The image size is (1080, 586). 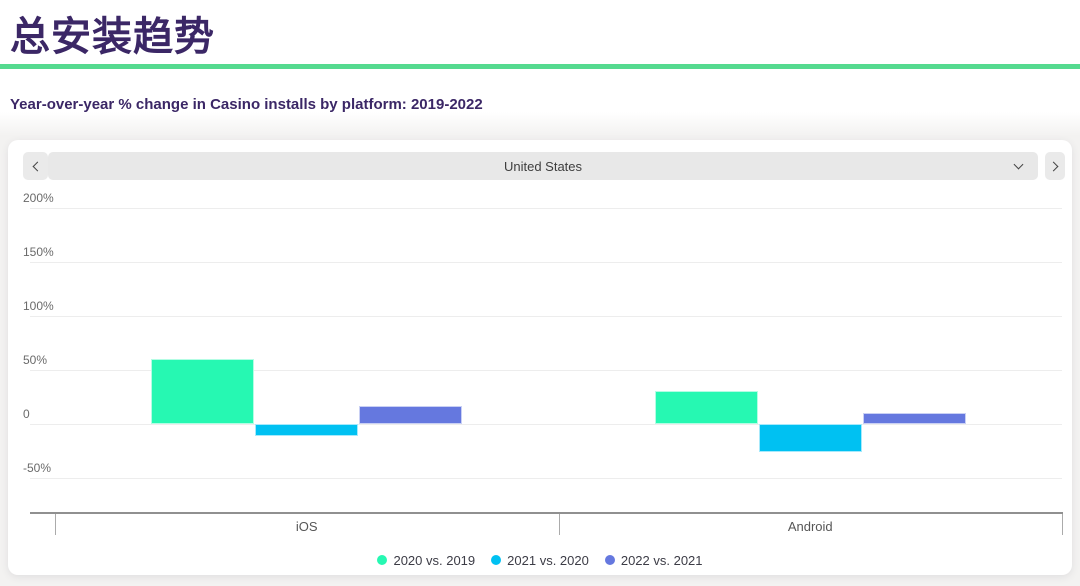 What do you see at coordinates (38, 252) in the screenshot?
I see `y-axis-tick-label: 150%` at bounding box center [38, 252].